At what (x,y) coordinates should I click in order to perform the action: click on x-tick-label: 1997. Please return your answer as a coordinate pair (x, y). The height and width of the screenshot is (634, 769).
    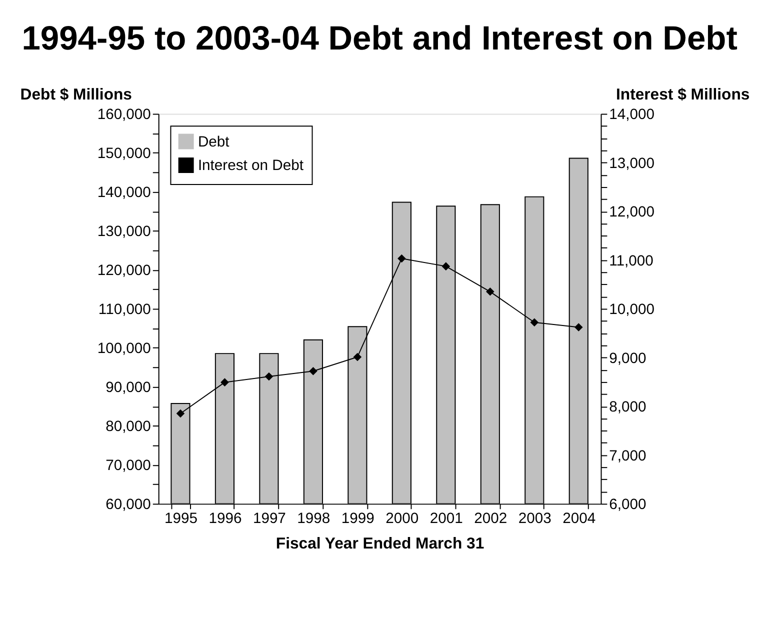
    Looking at the image, I should click on (269, 518).